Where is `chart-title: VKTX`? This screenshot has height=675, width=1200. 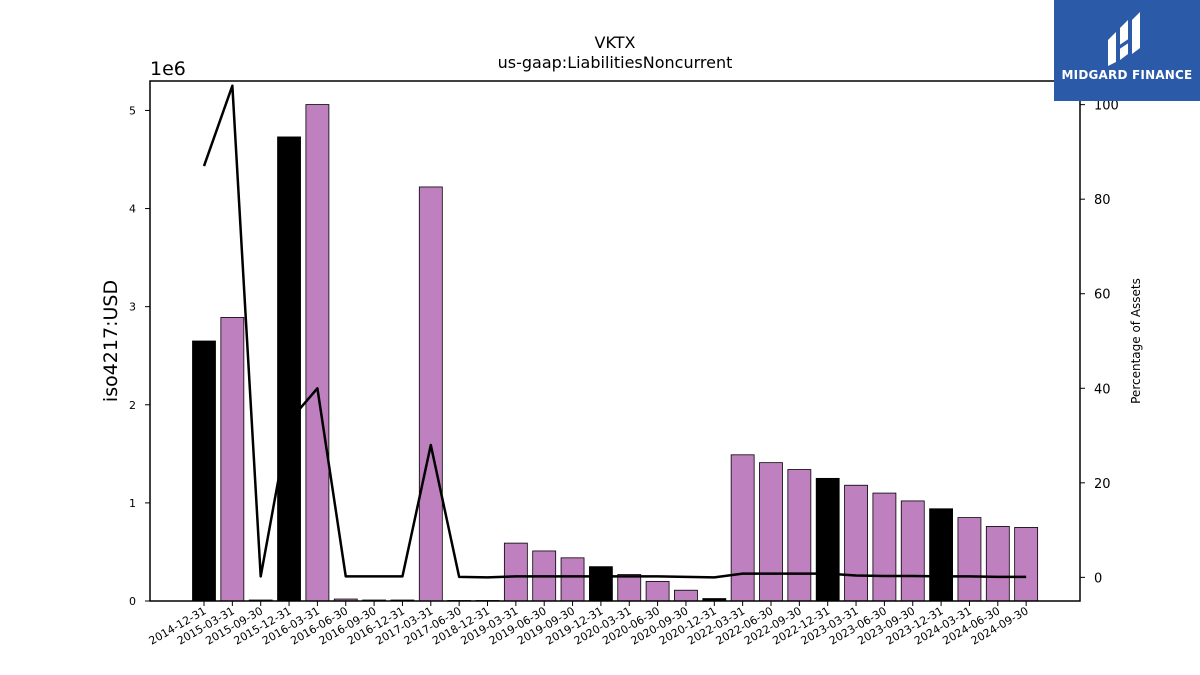 chart-title: VKTX is located at coordinates (615, 42).